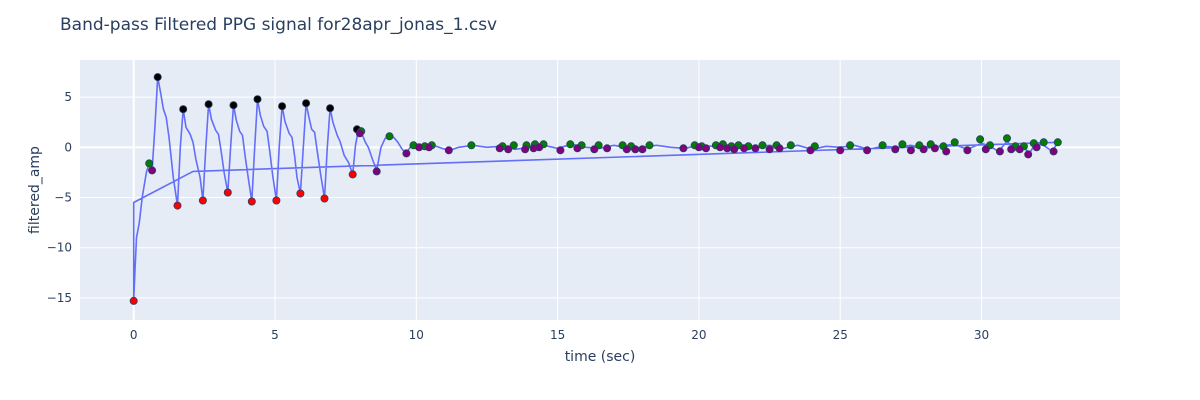 The height and width of the screenshot is (400, 1200). I want to click on x-tick-label: 15, so click(557, 335).